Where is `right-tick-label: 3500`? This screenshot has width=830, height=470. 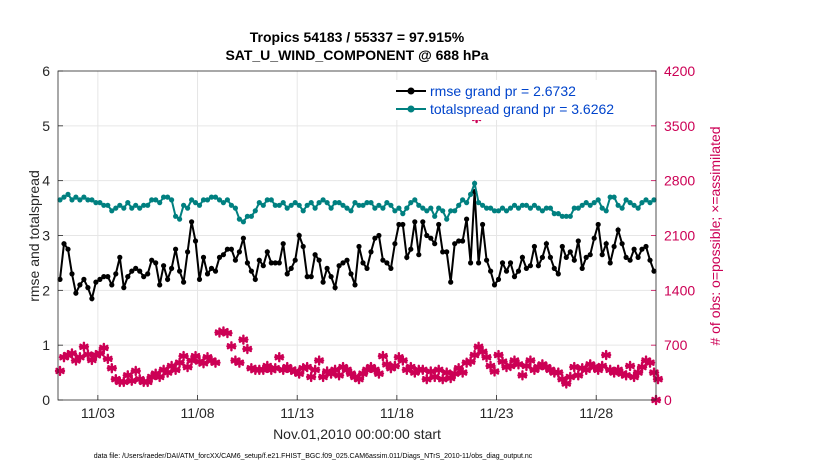 right-tick-label: 3500 is located at coordinates (679, 126).